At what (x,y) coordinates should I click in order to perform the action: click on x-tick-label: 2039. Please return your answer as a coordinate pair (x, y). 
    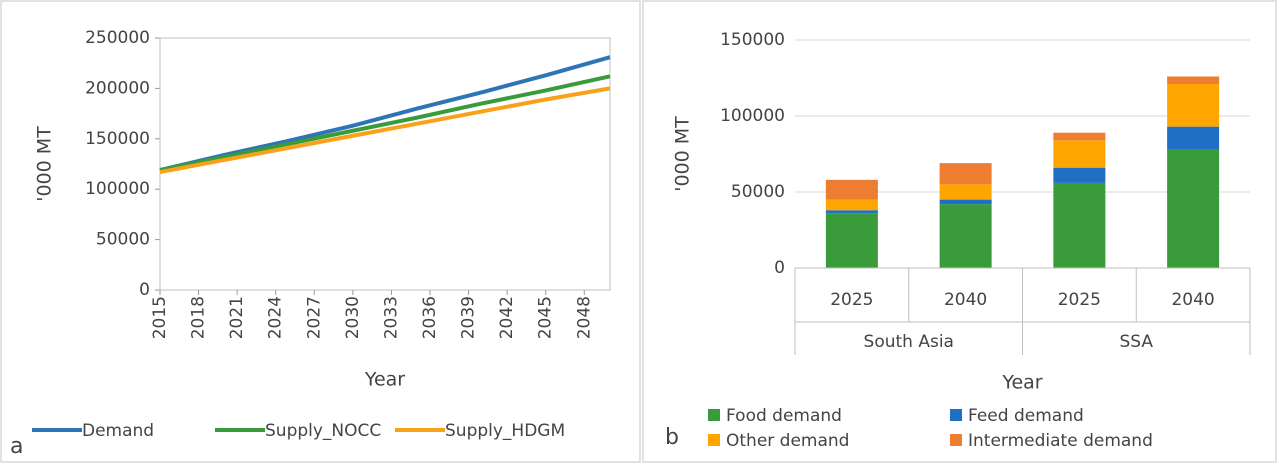
    Looking at the image, I should click on (469, 317).